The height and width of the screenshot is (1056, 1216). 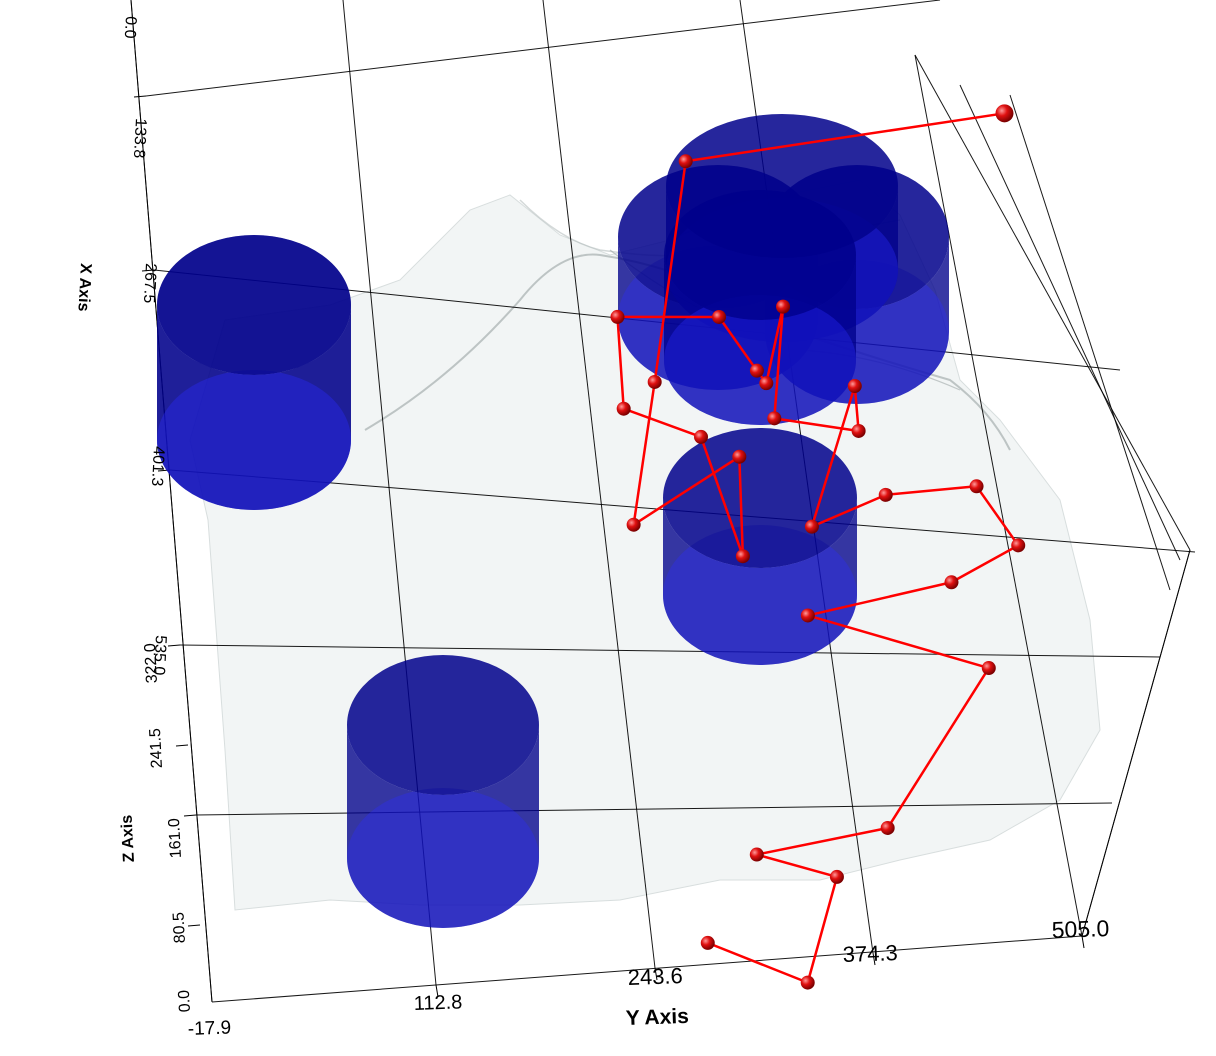 I want to click on y-axis-title: Y Axis, so click(x=657, y=1017).